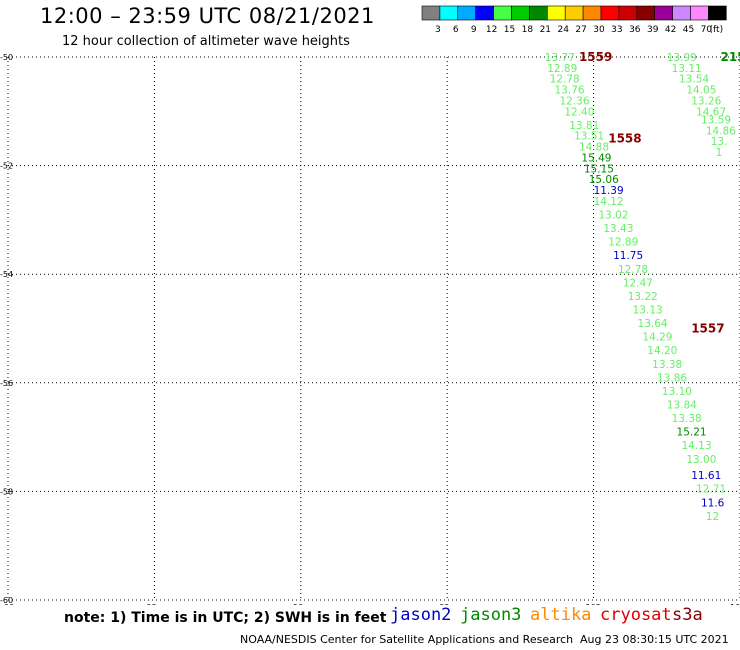 The image size is (740, 650). I want to click on wave-height-point: 13.00, so click(701, 460).